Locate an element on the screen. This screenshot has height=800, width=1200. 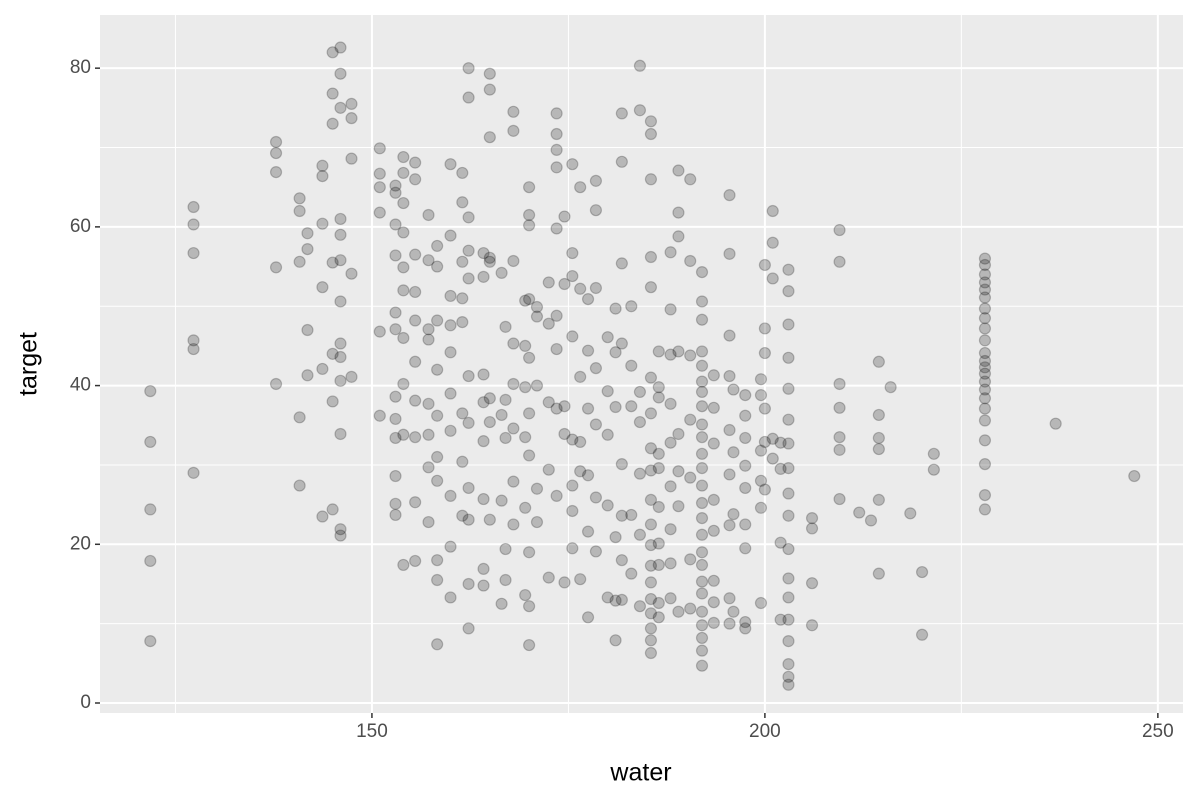
x-tick-label: 150 is located at coordinates (372, 731).